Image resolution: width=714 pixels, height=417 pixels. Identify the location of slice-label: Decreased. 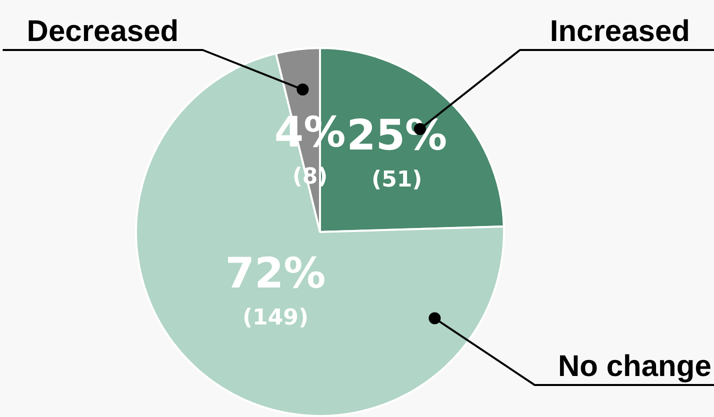
(102, 31).